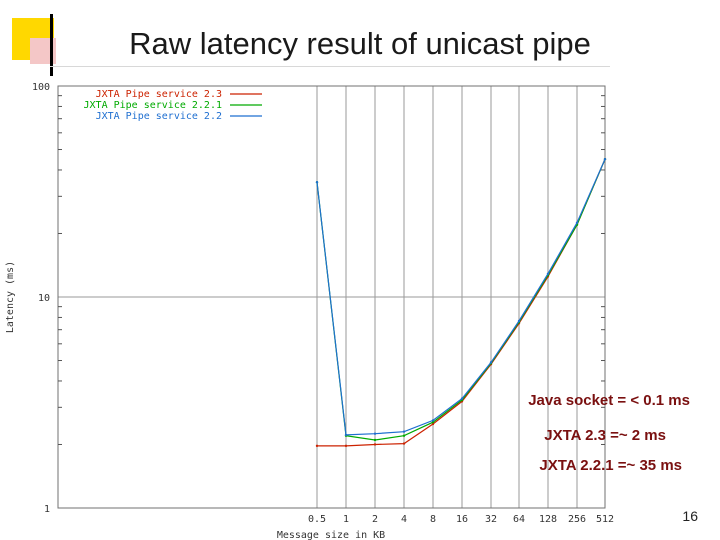 The image size is (720, 540). What do you see at coordinates (610, 465) in the screenshot?
I see `annotation-jxta-2-2-1: JXTA 2.2.1 =~ 35 ms` at bounding box center [610, 465].